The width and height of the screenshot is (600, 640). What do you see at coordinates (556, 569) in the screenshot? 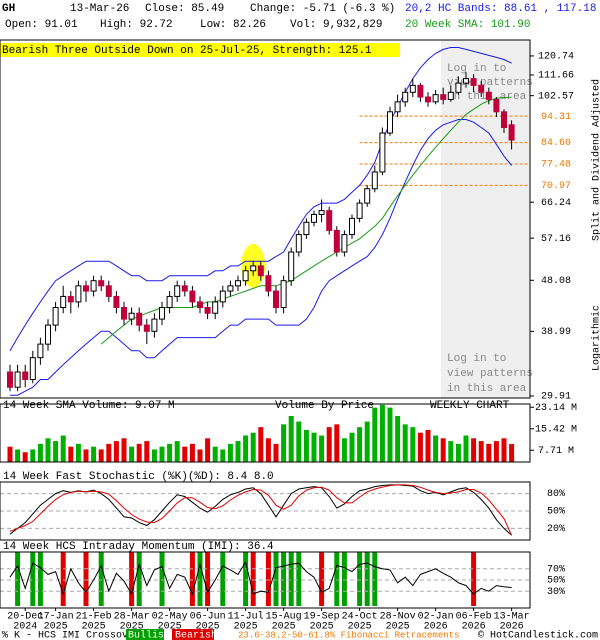
I see `y-tick-label: 70%` at bounding box center [556, 569].